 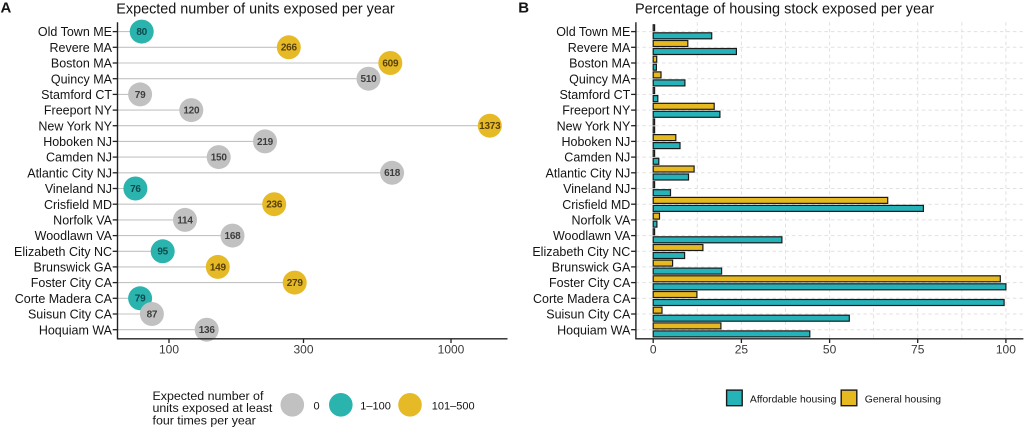 What do you see at coordinates (295, 283) in the screenshot?
I see `svg-text: 279` at bounding box center [295, 283].